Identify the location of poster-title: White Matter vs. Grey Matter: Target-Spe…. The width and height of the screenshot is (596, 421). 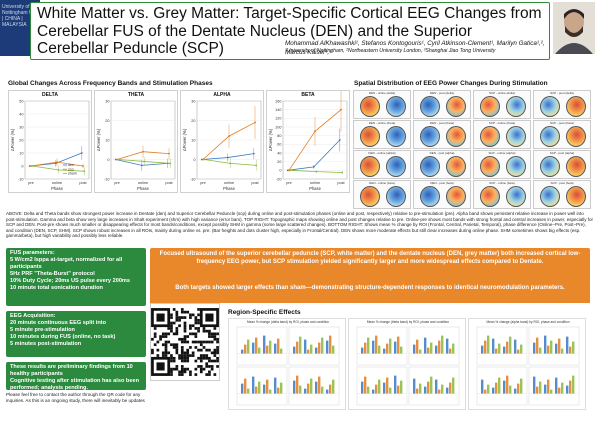
(289, 31).